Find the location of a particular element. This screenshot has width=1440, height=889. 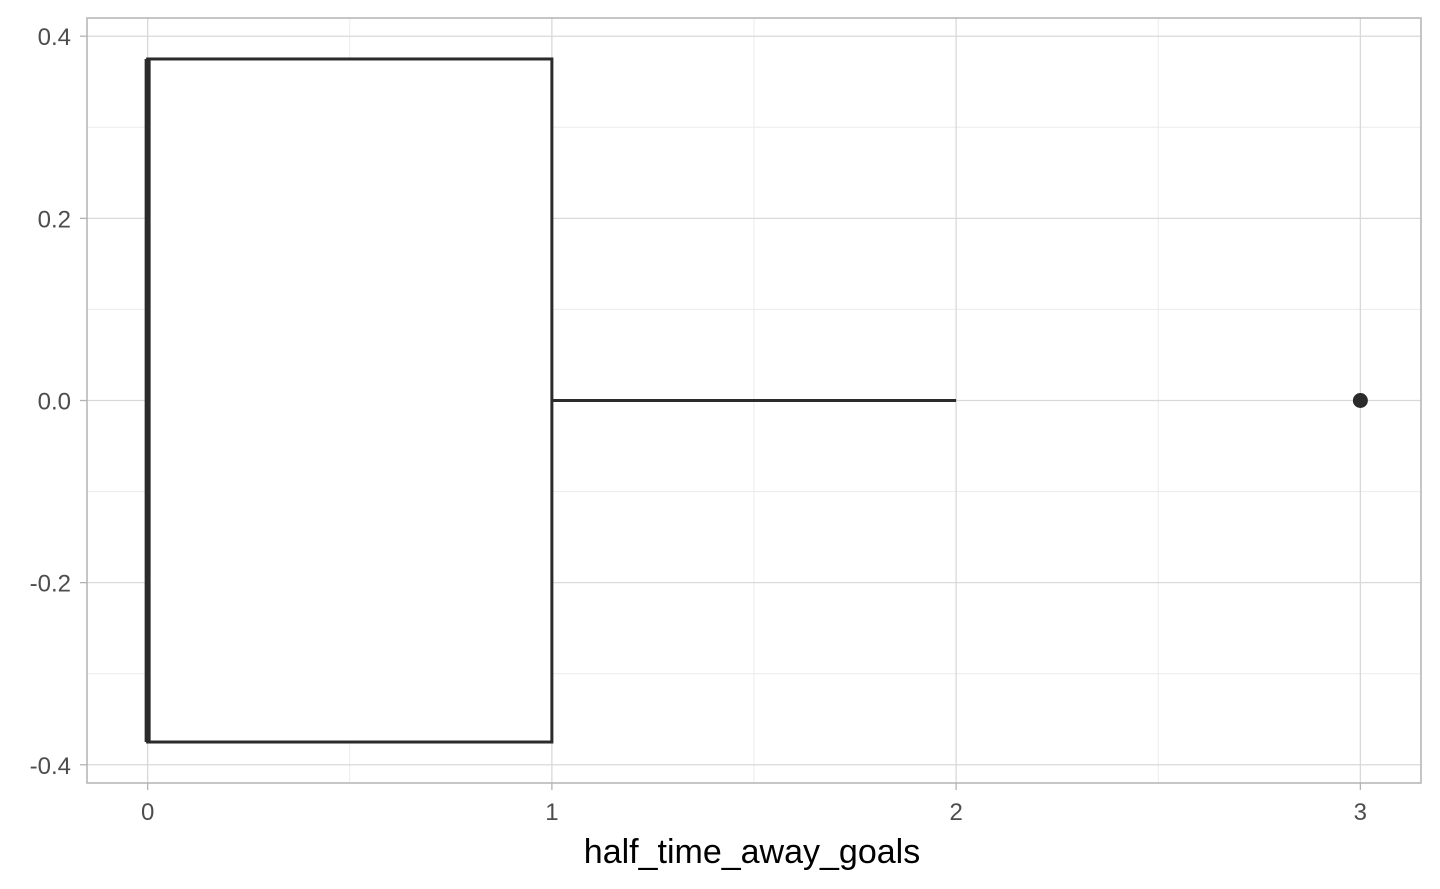

y-tick-label: -0.2 is located at coordinates (50, 584).